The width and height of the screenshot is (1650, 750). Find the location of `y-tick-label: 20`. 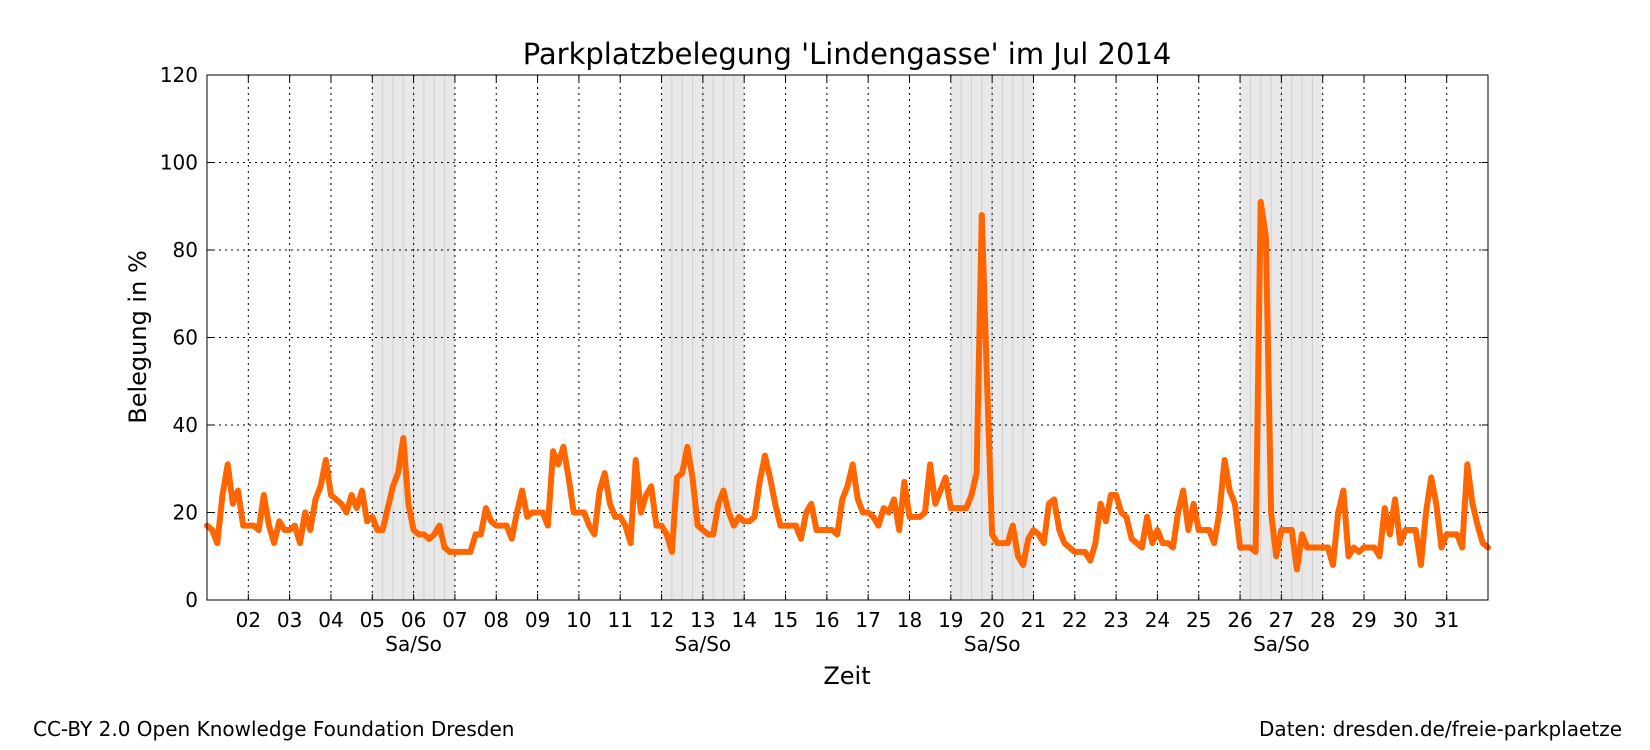

y-tick-label: 20 is located at coordinates (185, 513).